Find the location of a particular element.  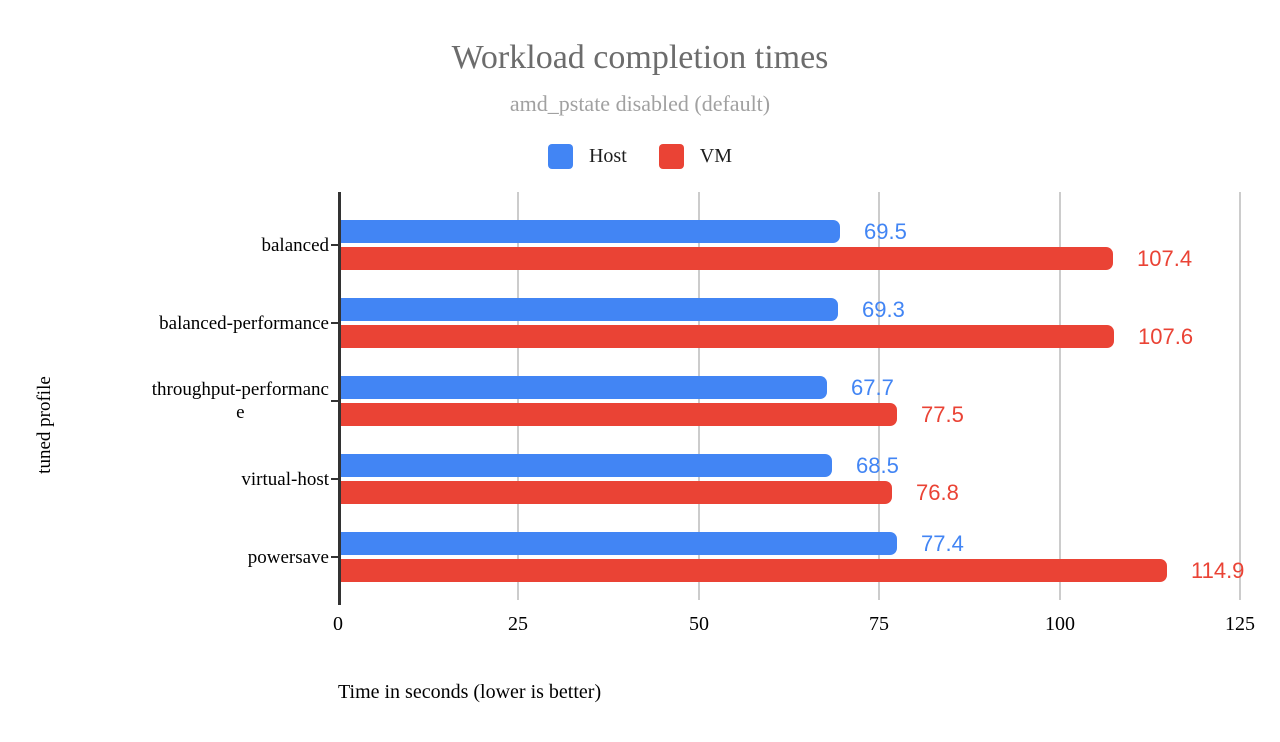

x-tick-label-50: 50 is located at coordinates (699, 624).